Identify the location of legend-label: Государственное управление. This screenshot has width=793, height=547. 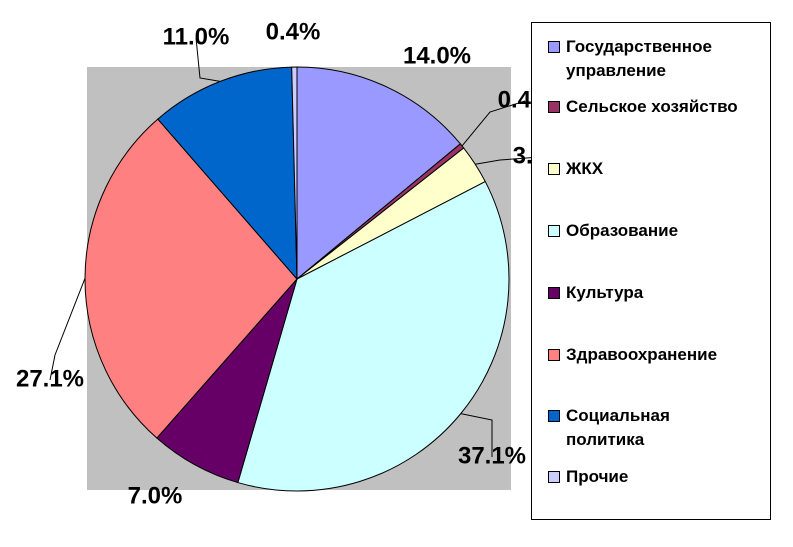
(639, 58).